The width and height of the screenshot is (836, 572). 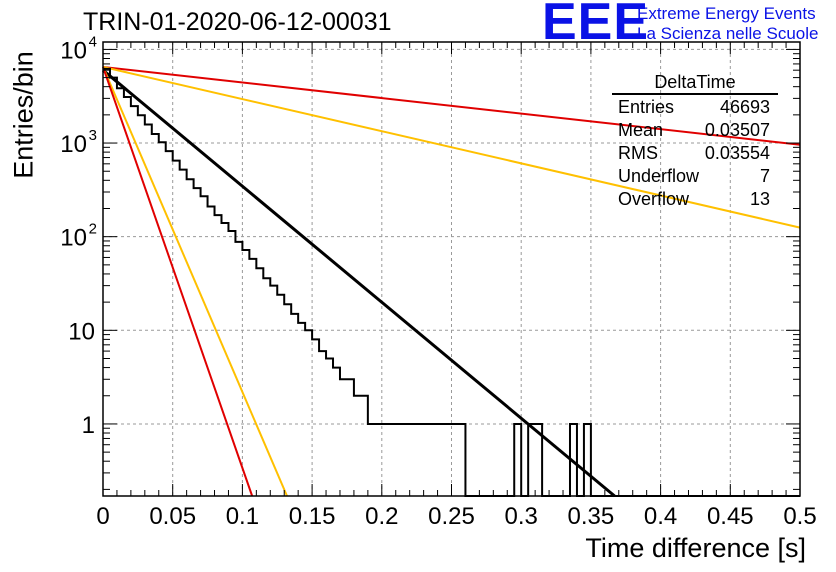 What do you see at coordinates (88, 425) in the screenshot?
I see `y-tick-label: 1` at bounding box center [88, 425].